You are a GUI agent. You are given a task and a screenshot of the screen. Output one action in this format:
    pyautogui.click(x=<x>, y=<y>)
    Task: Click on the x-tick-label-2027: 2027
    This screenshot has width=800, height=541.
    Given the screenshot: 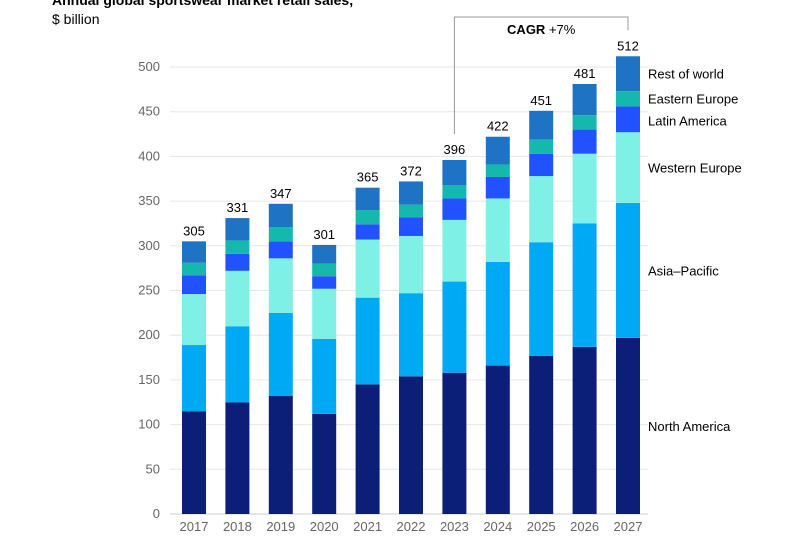 What is the action you would take?
    pyautogui.click(x=628, y=526)
    